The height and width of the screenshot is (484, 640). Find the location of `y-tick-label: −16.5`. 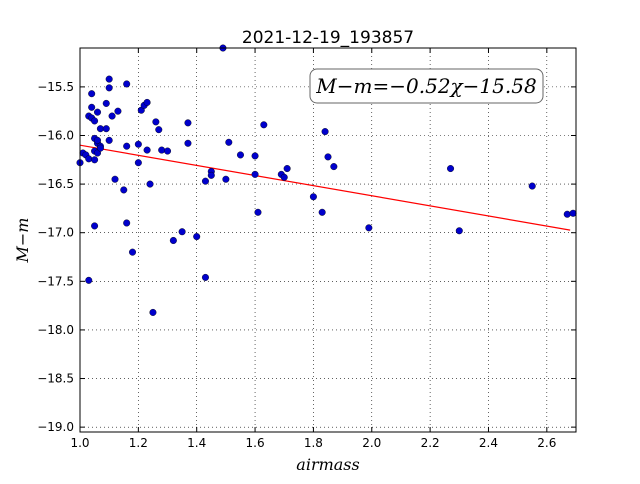

y-tick-label: −16.5 is located at coordinates (55, 184).